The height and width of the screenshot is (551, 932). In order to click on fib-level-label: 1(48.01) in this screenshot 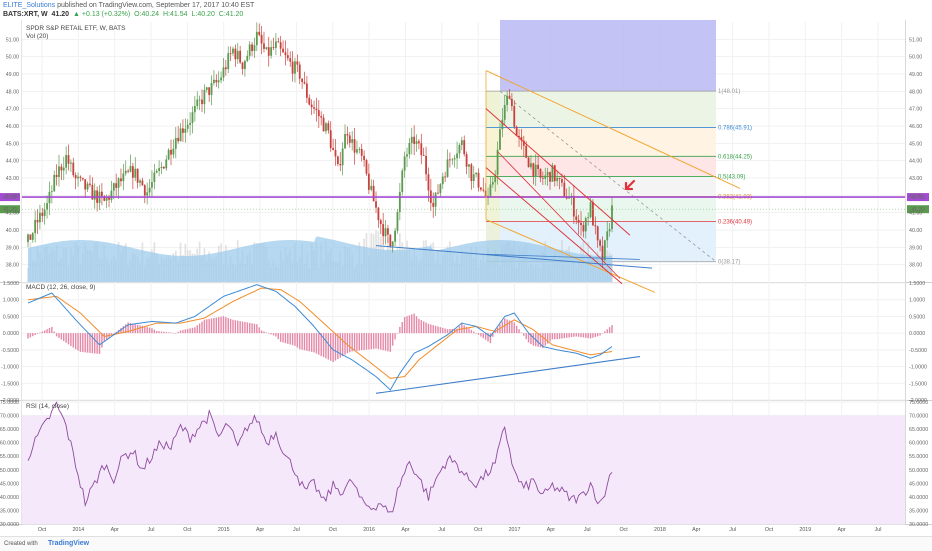, I will do `click(729, 92)`.